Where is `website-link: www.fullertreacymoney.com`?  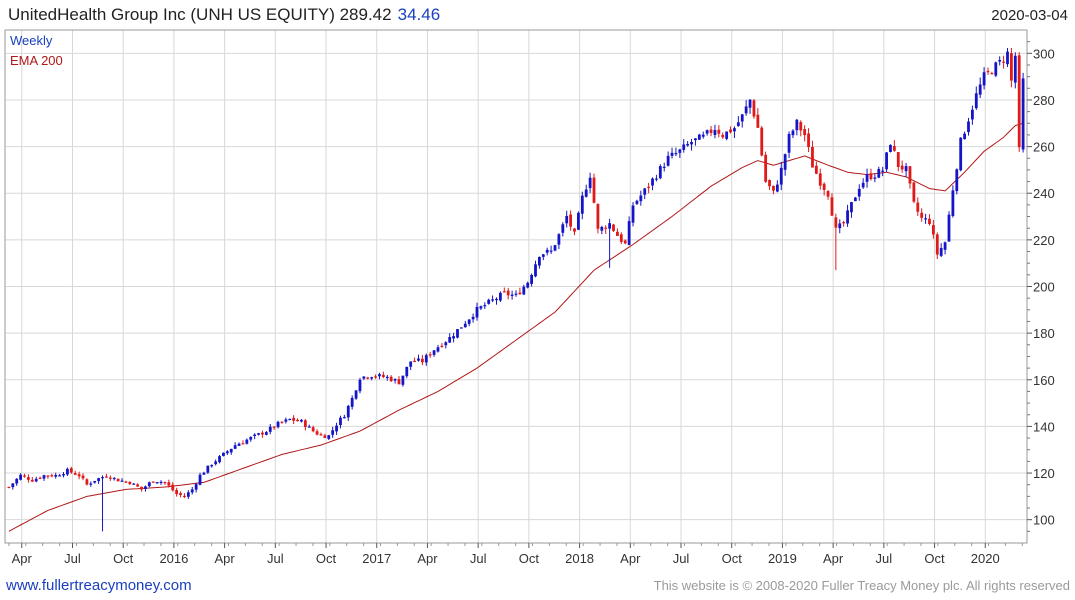 website-link: www.fullertreacymoney.com is located at coordinates (98, 585).